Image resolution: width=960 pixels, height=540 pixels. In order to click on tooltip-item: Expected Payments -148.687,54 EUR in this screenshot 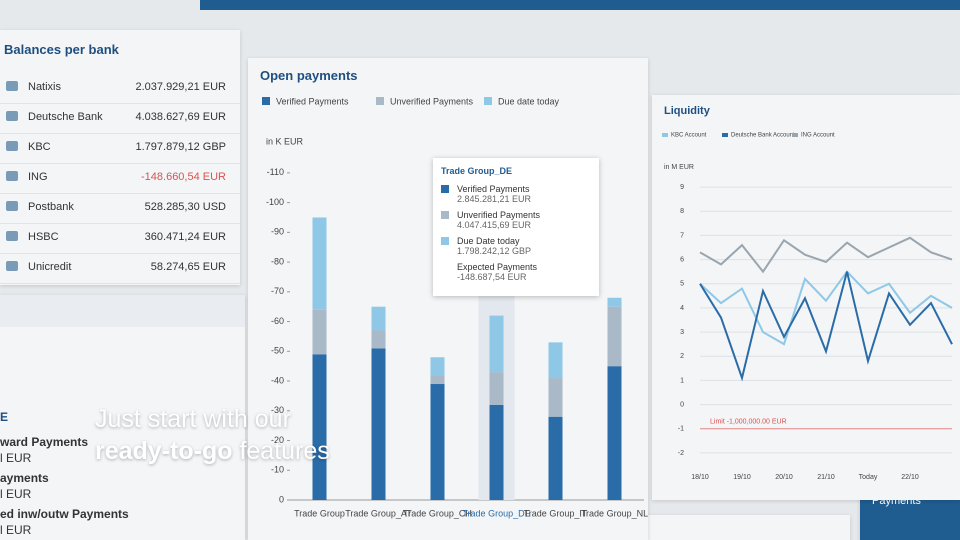, I will do `click(516, 272)`.